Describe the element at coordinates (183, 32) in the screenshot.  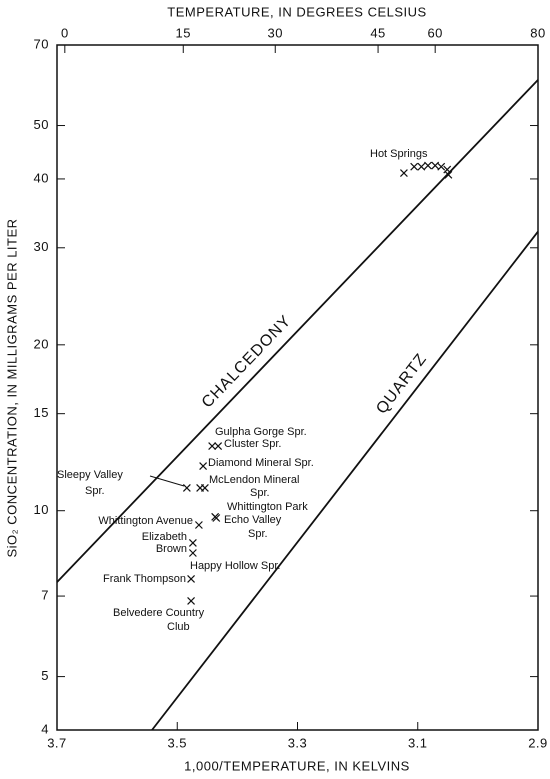
I see `top-tick-label: 15` at that location.